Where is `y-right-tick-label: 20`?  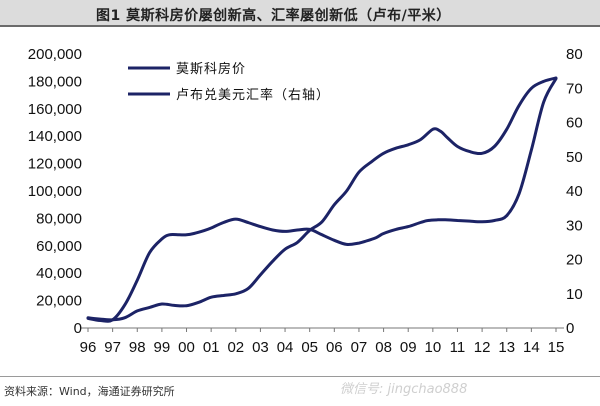 y-right-tick-label: 20 is located at coordinates (574, 260).